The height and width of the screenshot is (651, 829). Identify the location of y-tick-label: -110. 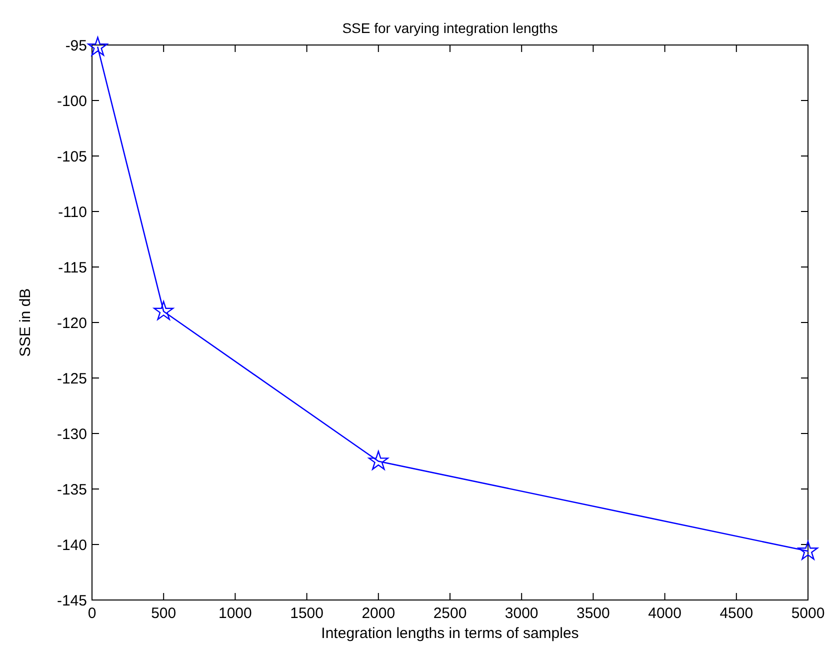
(72, 212).